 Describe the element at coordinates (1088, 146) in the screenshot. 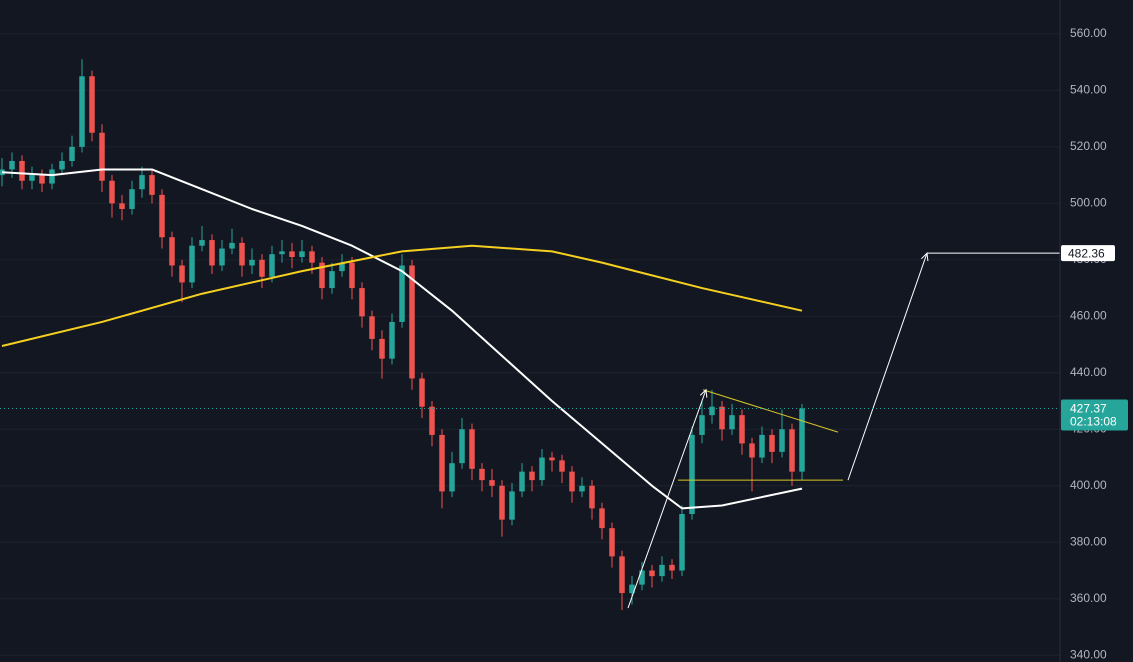

I see `y-tick-label: 520.00` at that location.